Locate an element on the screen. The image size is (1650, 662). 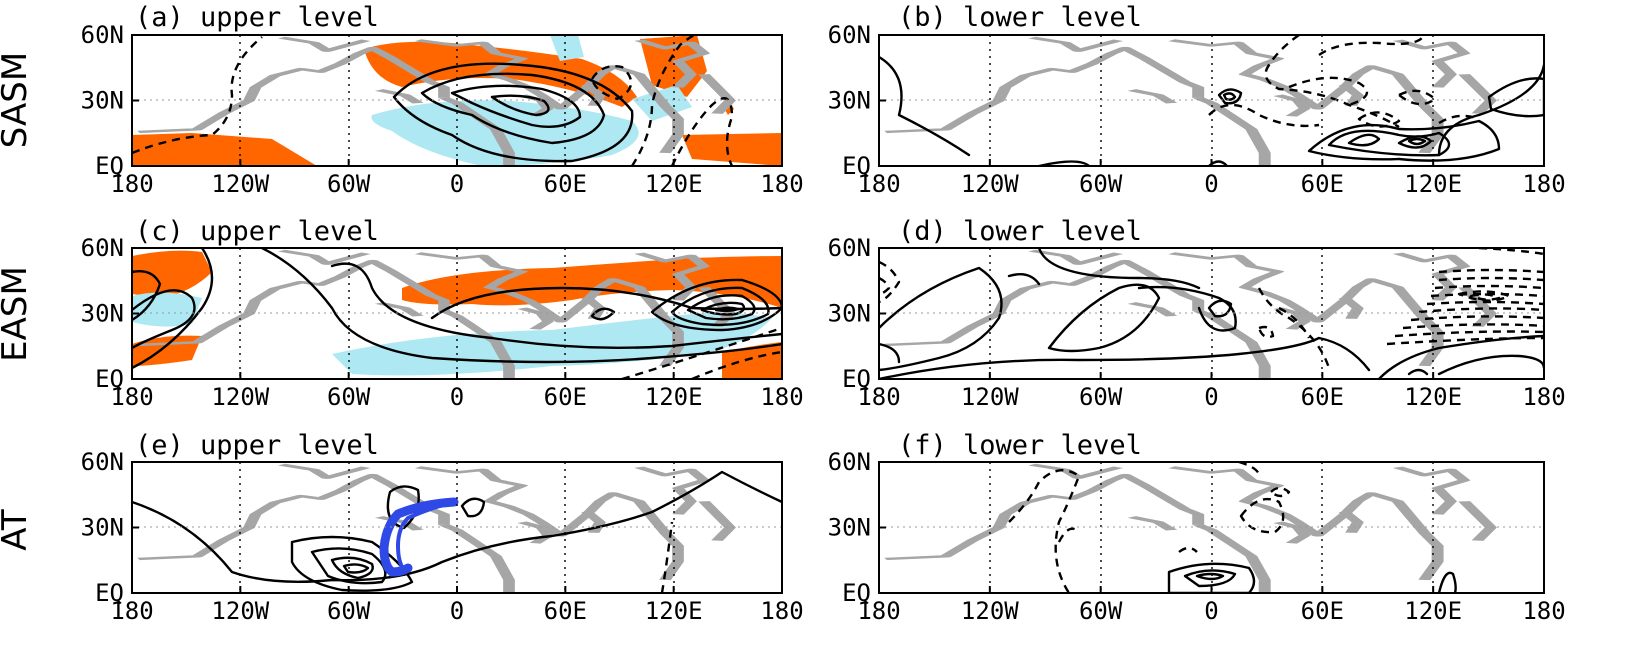
row-label-easm: EASM is located at coordinates (17, 314).